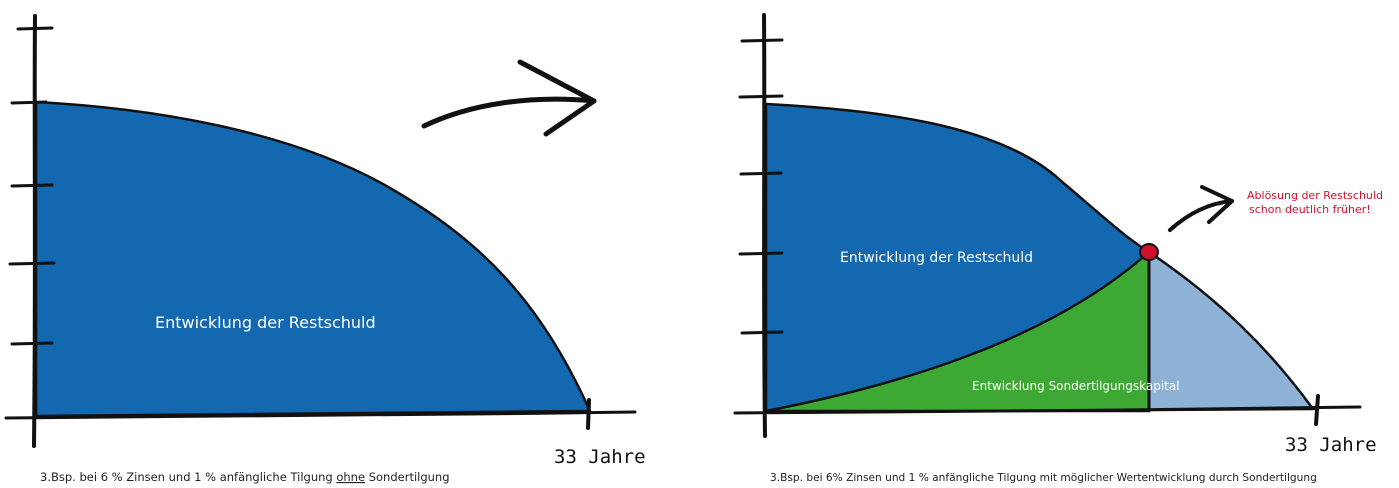 Image resolution: width=1399 pixels, height=488 pixels. What do you see at coordinates (1149, 252) in the screenshot?
I see `payoff-point` at bounding box center [1149, 252].